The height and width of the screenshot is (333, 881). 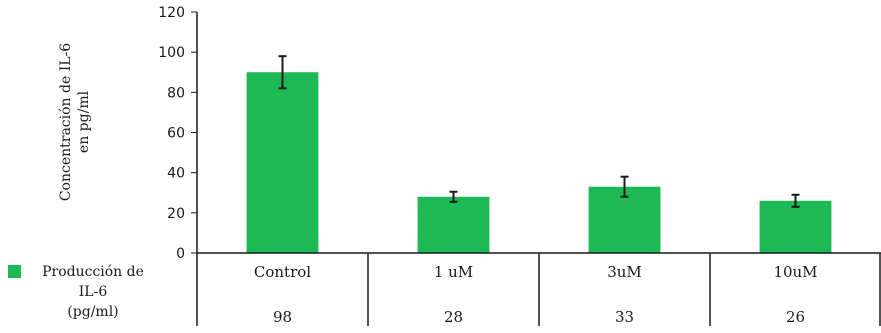 I want to click on y-tick-label: 0, so click(x=180, y=254).